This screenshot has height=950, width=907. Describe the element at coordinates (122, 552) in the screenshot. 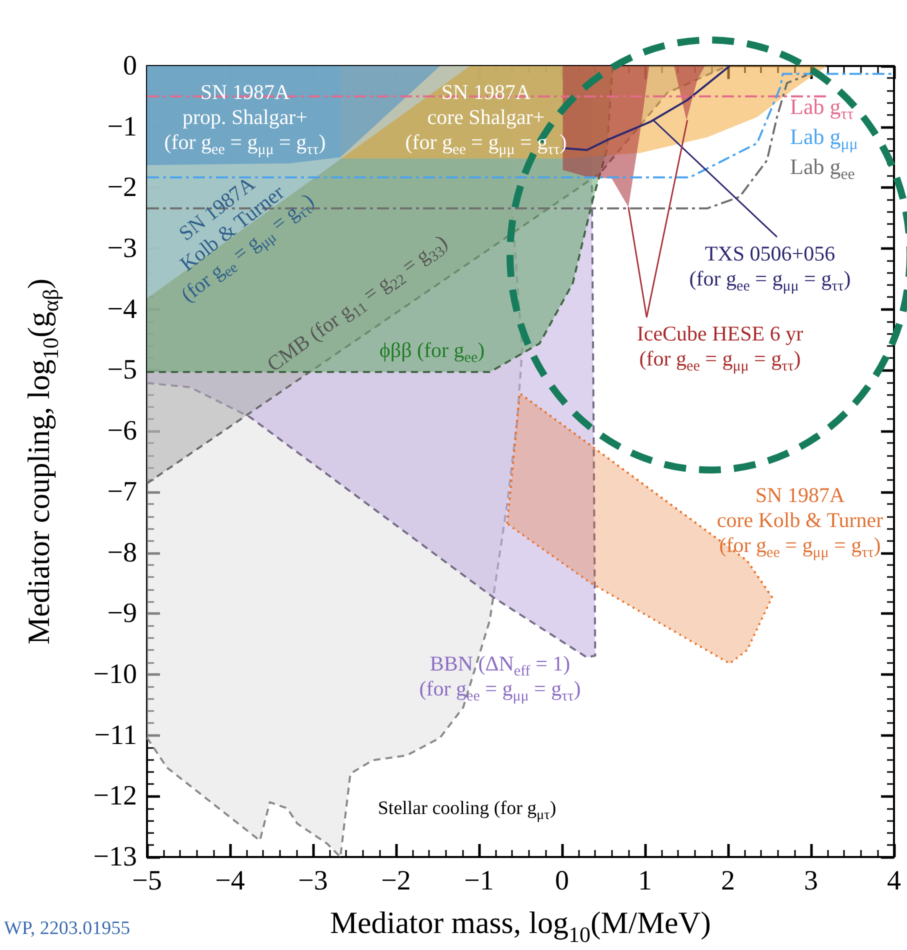

I see `y-tick-label: −8` at that location.